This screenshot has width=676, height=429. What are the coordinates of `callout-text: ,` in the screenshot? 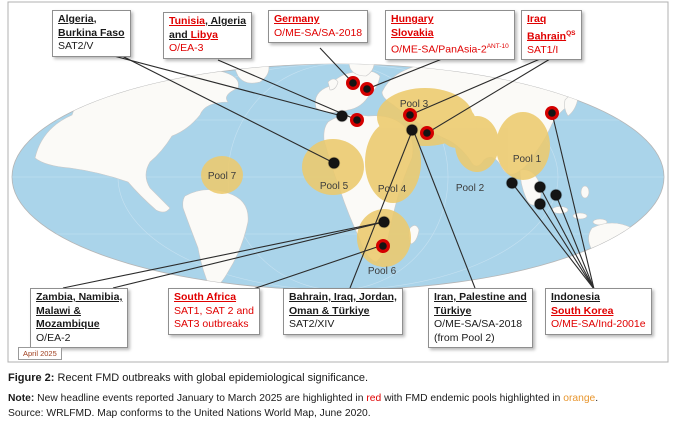 It's located at (207, 21).